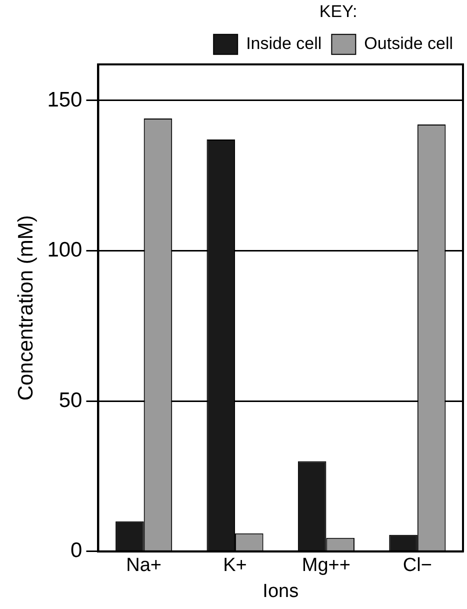 This screenshot has height=609, width=467. I want to click on x-tick-label: K+, so click(235, 565).